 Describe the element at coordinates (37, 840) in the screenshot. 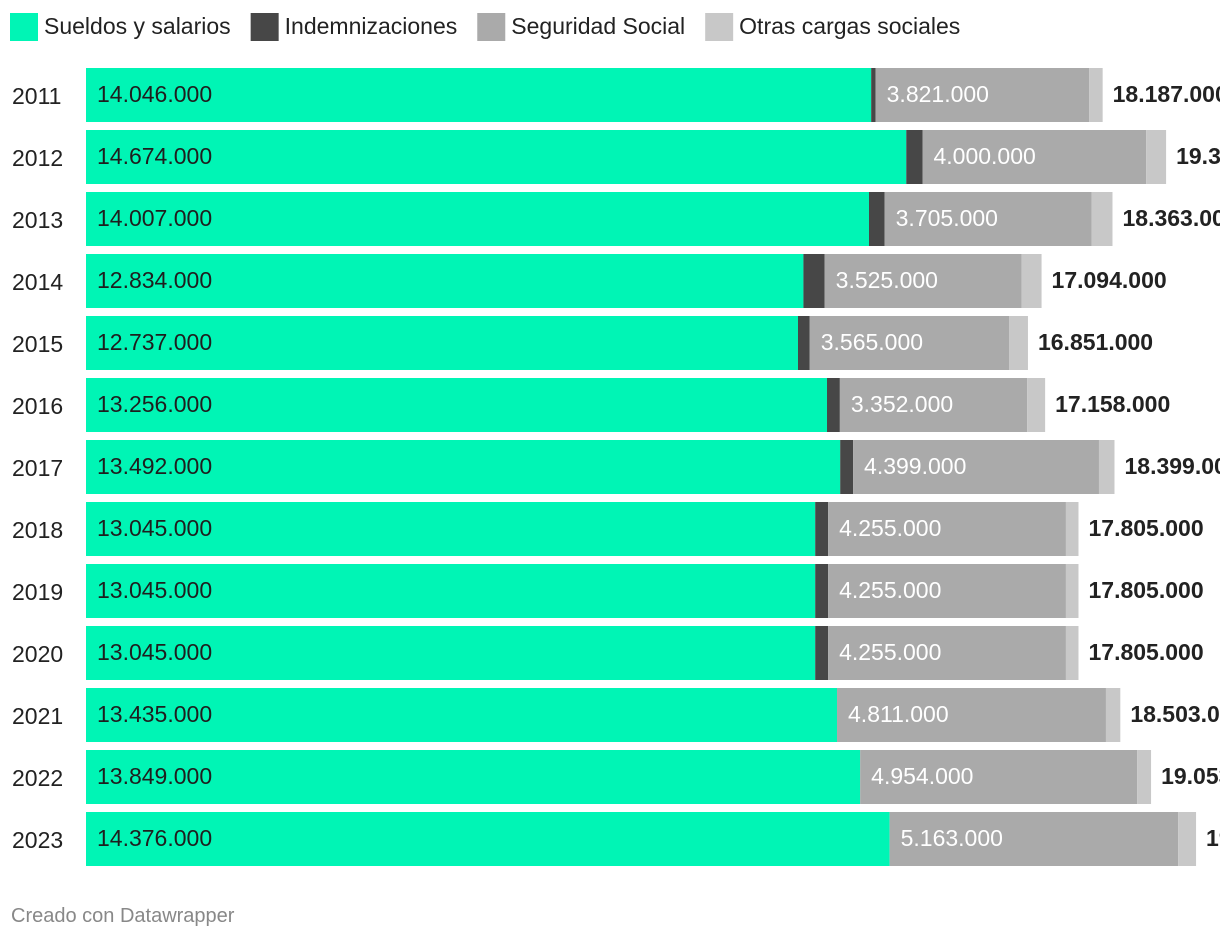

I see `year-label: 2023` at that location.